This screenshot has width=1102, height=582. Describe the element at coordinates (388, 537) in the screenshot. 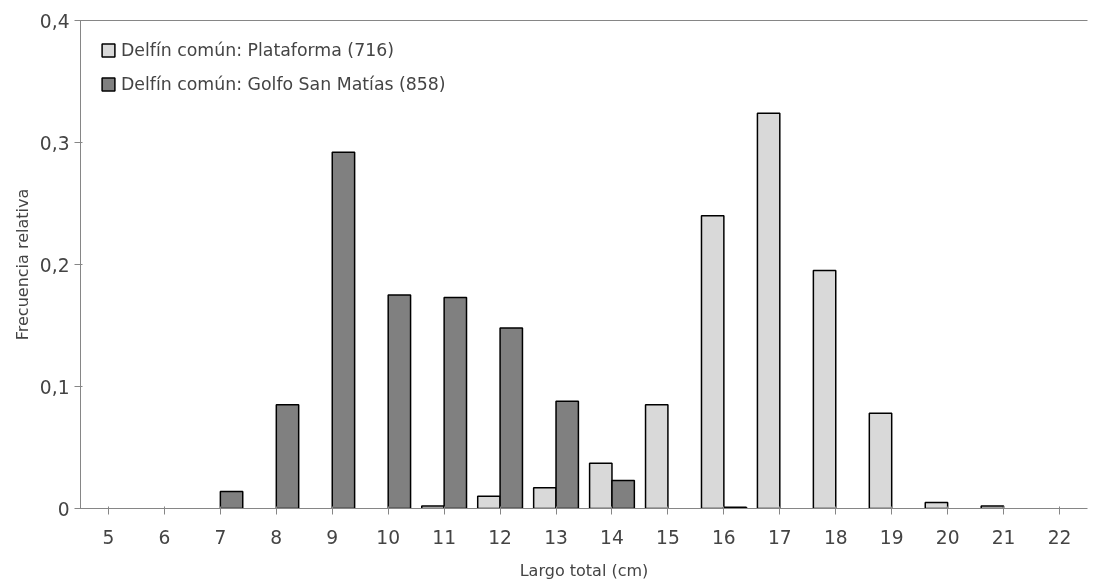

I see `x-tick-label: 10` at that location.